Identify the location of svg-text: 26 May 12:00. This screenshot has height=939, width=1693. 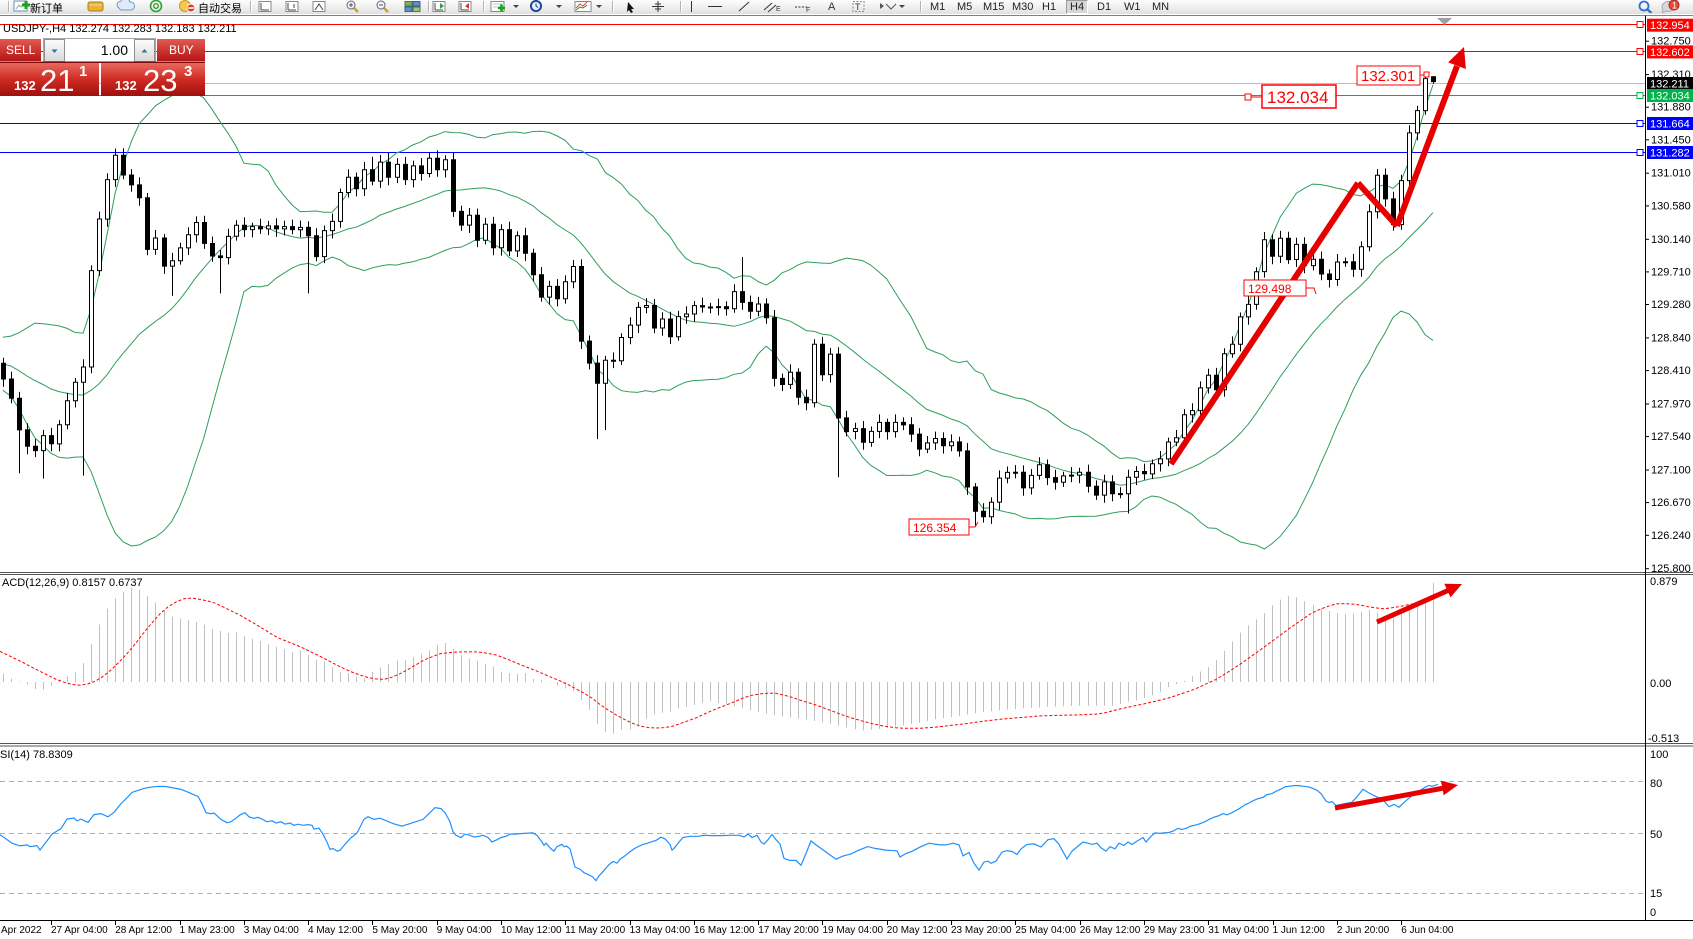
(1110, 930).